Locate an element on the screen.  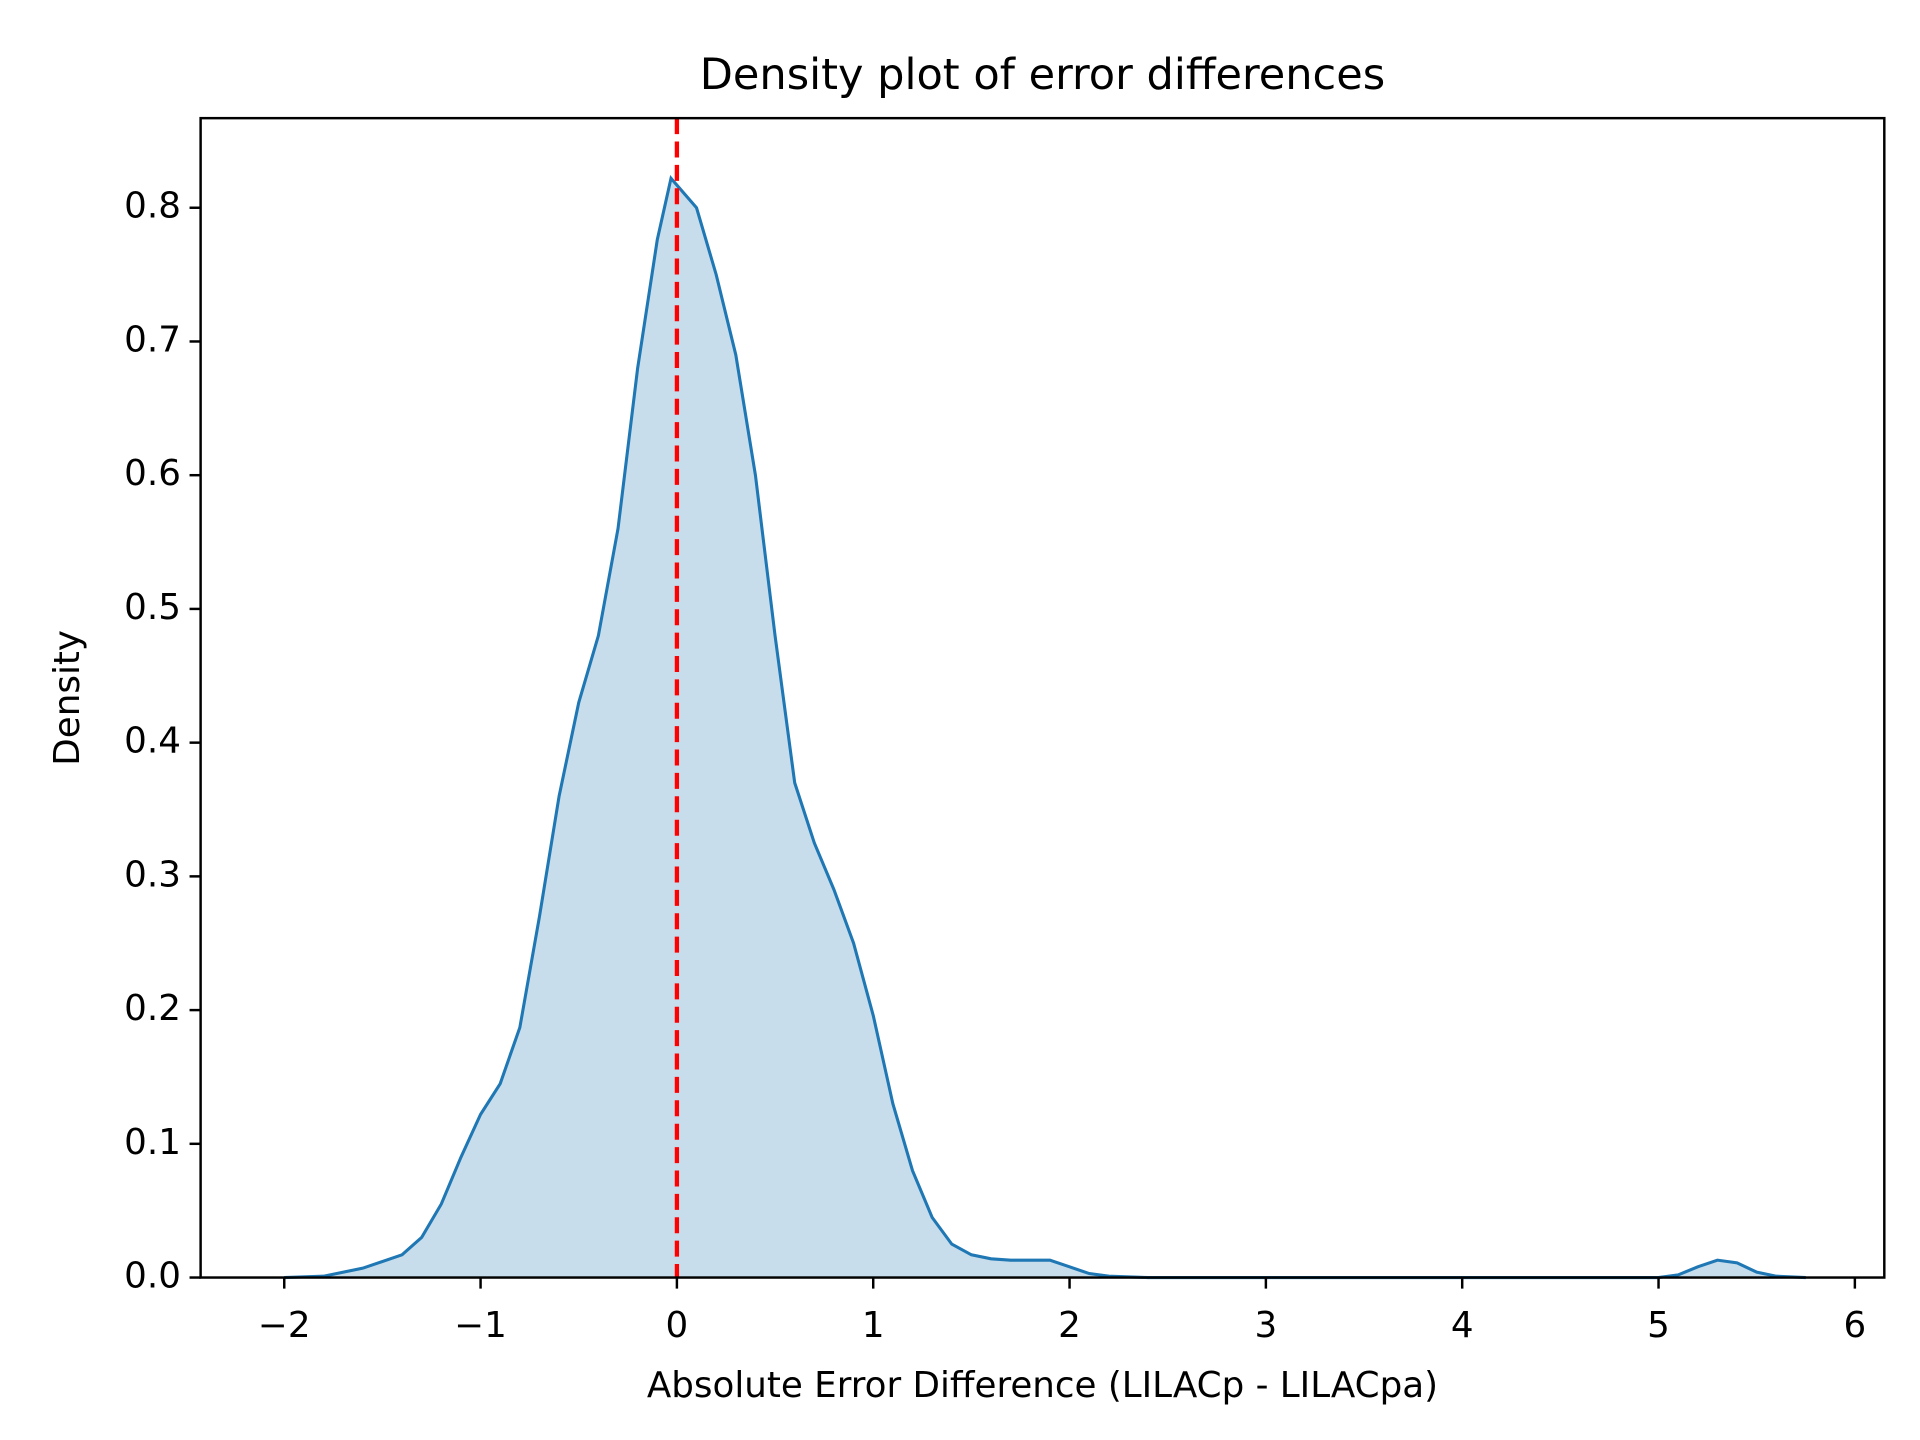
x-tick-label: 3 is located at coordinates (1266, 1325).